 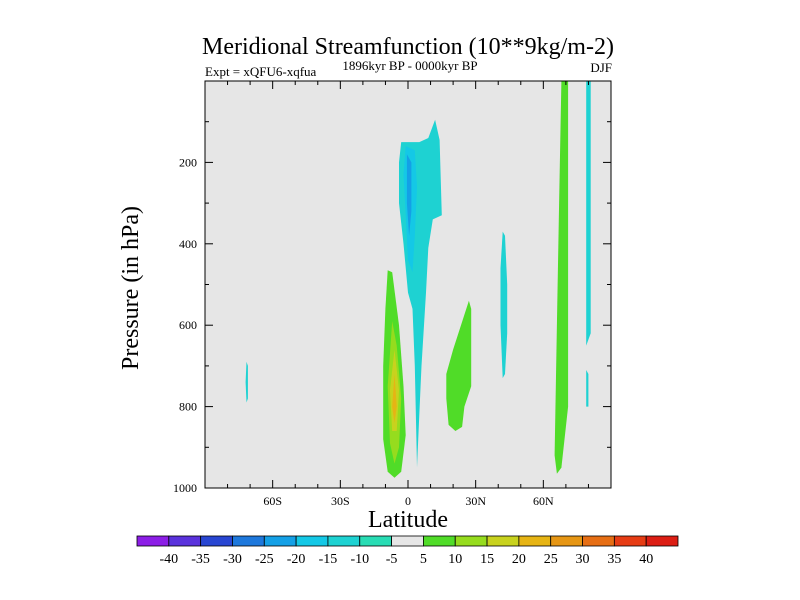 I want to click on y-tick-label-0: 200, so click(x=188, y=162).